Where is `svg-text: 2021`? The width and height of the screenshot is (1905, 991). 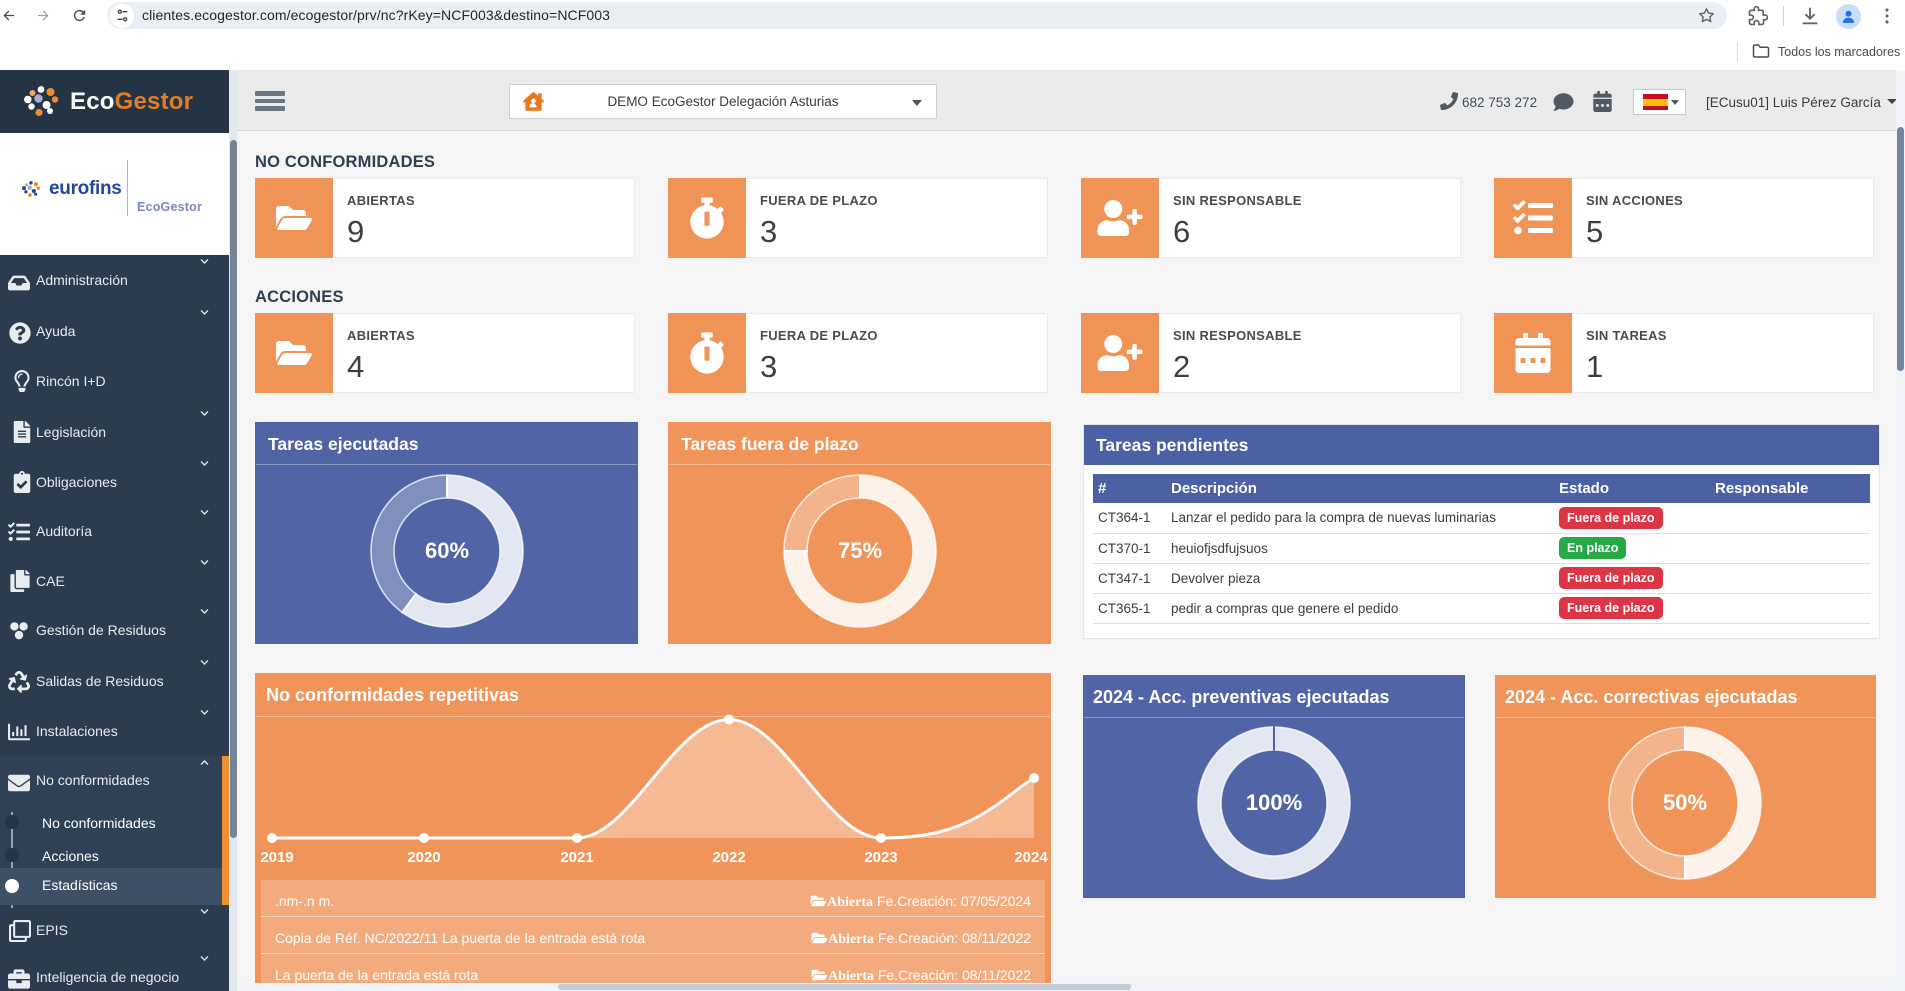
svg-text: 2021 is located at coordinates (576, 857).